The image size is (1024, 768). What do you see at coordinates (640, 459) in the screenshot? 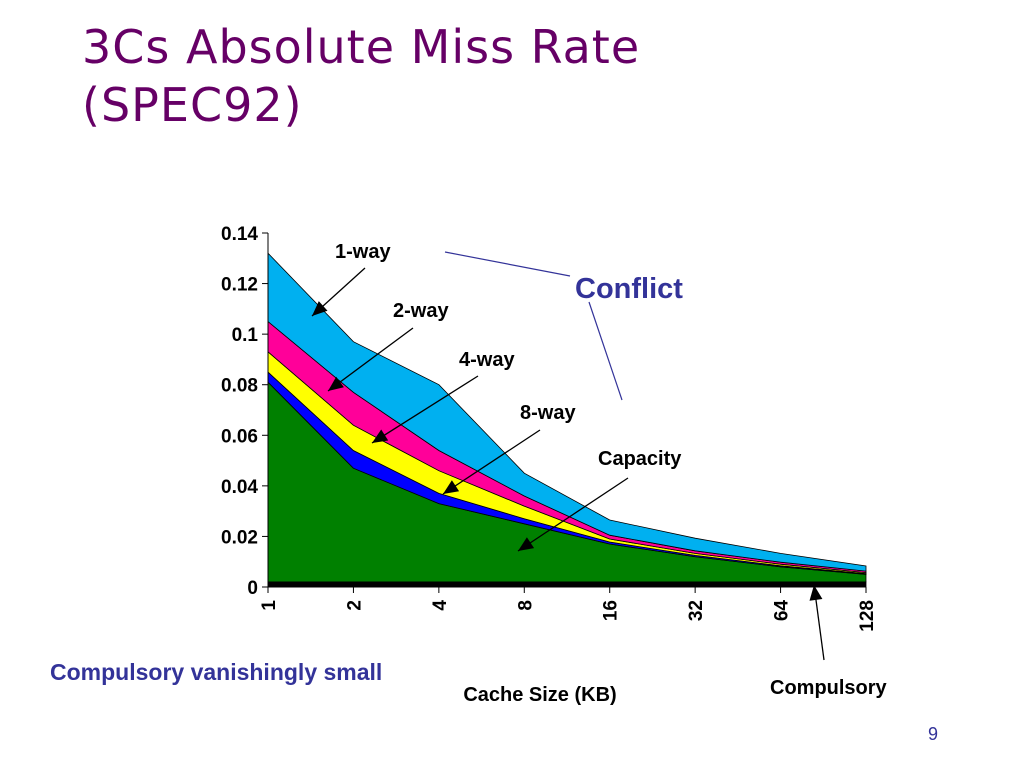
I see `label-capacity: Capacity` at bounding box center [640, 459].